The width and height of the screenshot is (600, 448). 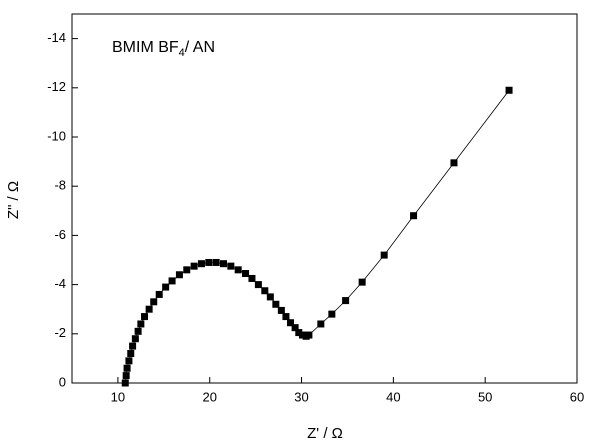 What do you see at coordinates (13, 200) in the screenshot?
I see `y-axis-label: Z" / Ω` at bounding box center [13, 200].